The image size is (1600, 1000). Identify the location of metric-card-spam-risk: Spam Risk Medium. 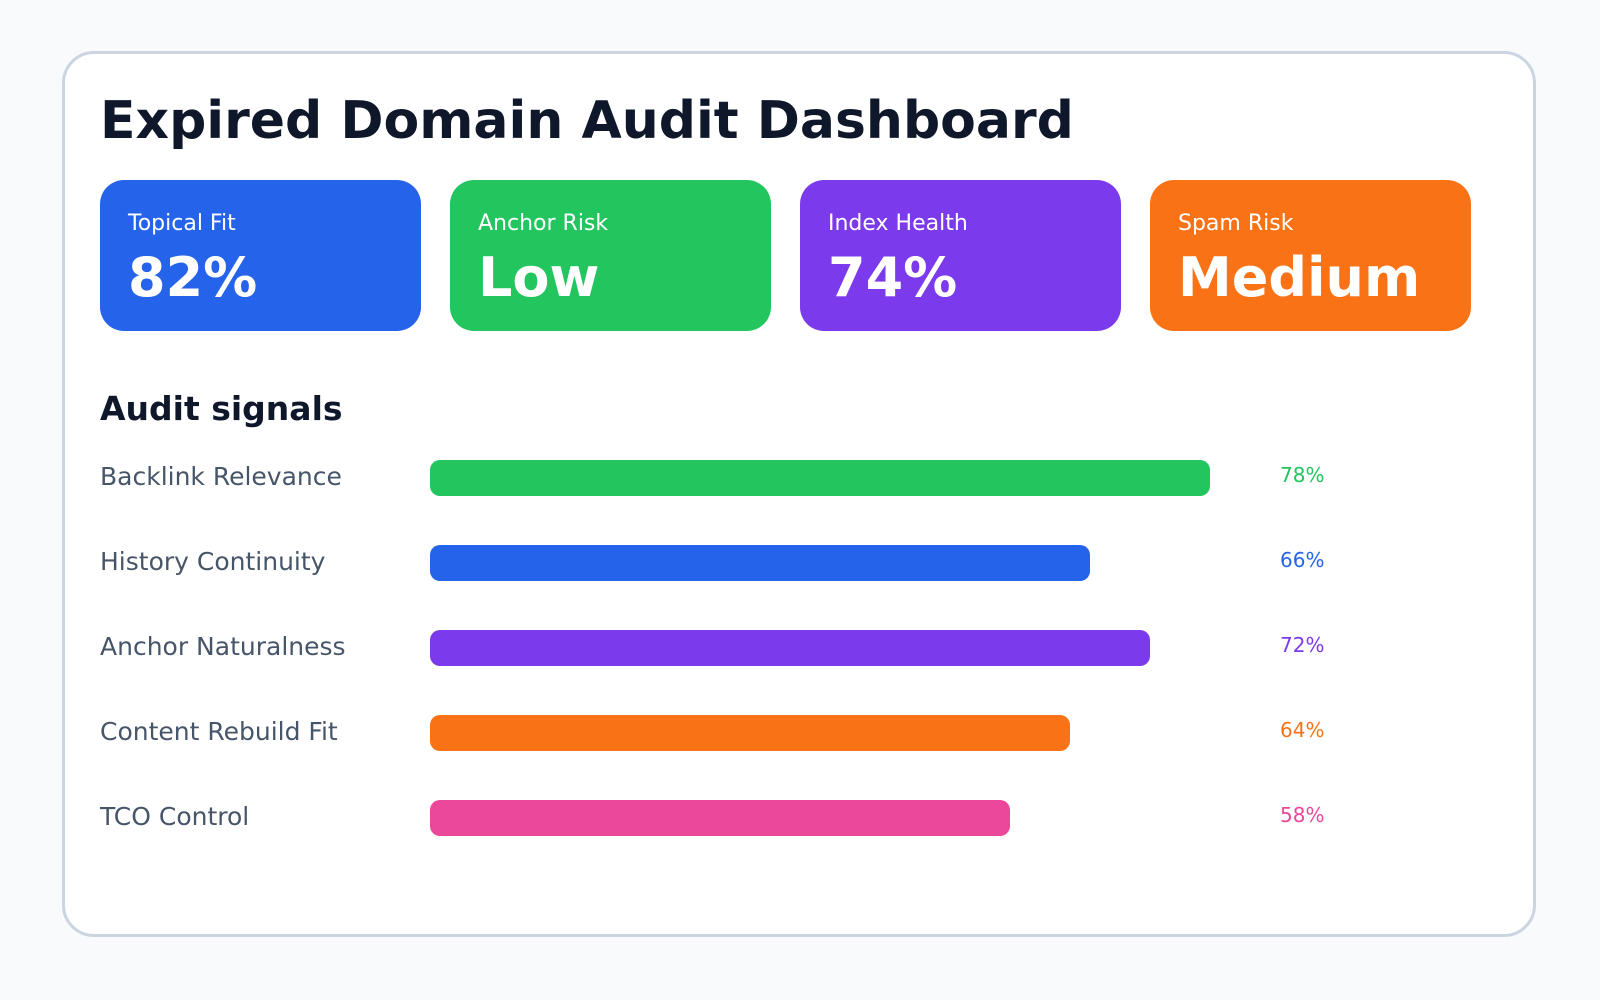
(1310, 255).